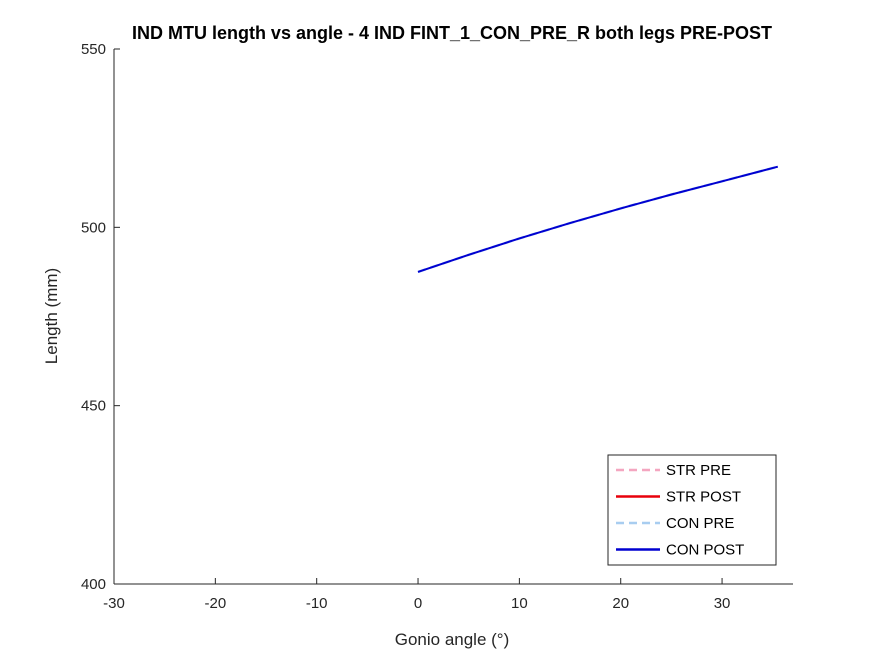 The height and width of the screenshot is (656, 875). What do you see at coordinates (93, 49) in the screenshot?
I see `y-tick-label: 550` at bounding box center [93, 49].